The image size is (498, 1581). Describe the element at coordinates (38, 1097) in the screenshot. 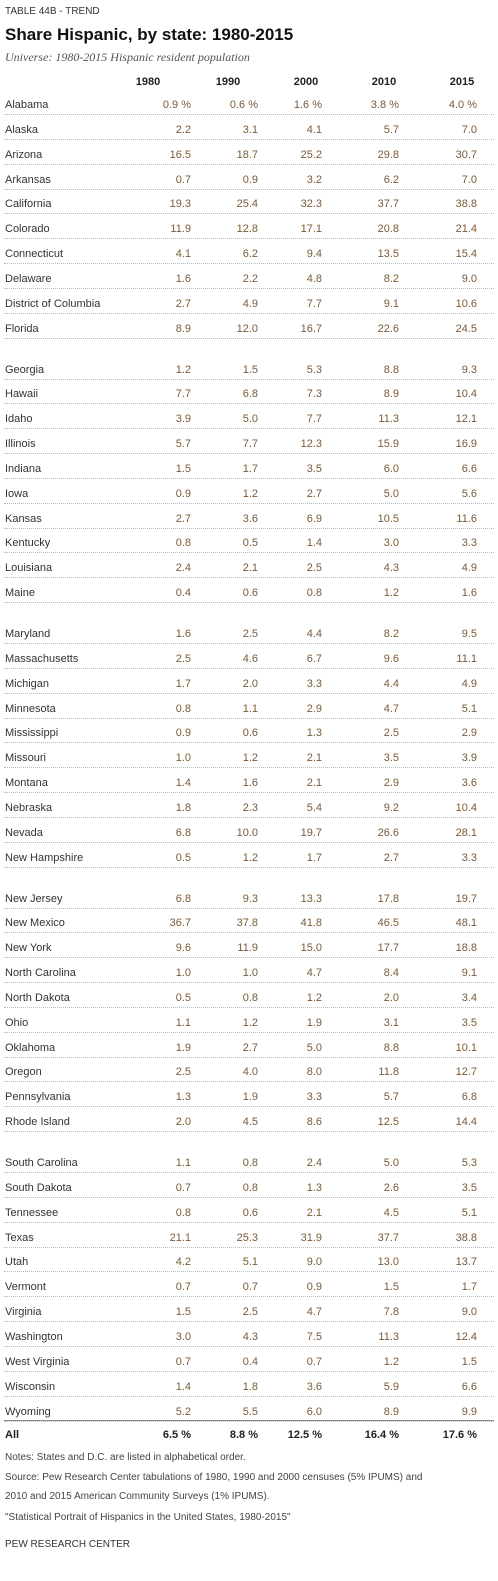

I see `row-label: Pennsylvania` at that location.